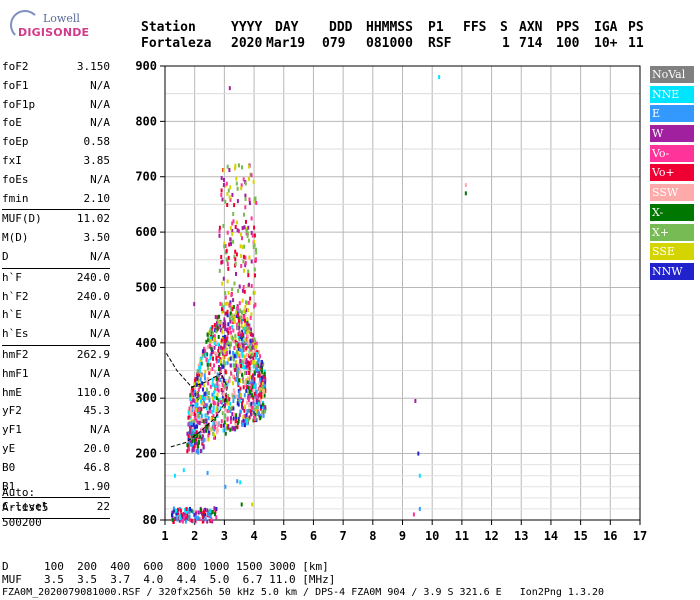 The width and height of the screenshot is (700, 600). I want to click on y-tick-label: 800, so click(146, 121).